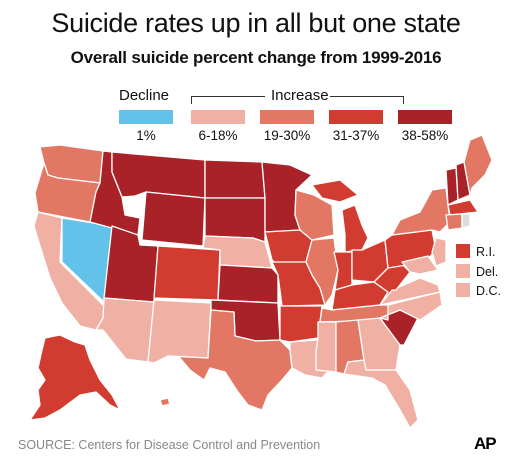 This screenshot has height=467, width=512. What do you see at coordinates (439, 252) in the screenshot?
I see `state-new-jersey` at bounding box center [439, 252].